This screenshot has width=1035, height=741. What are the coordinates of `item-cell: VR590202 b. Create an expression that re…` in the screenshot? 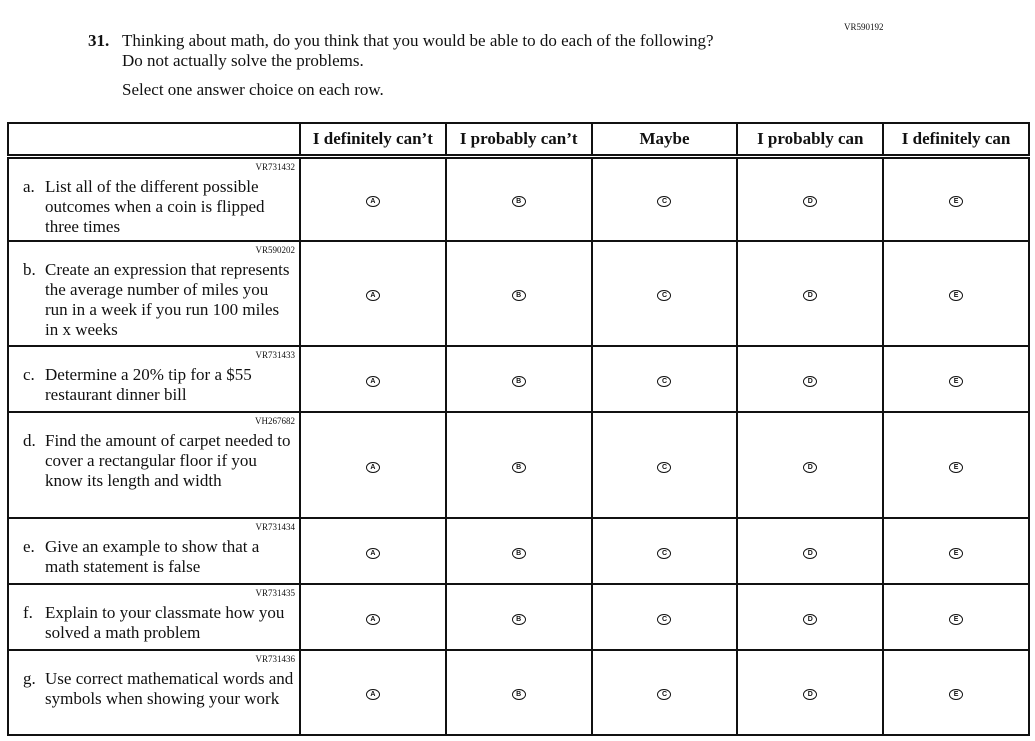 It's located at (154, 293).